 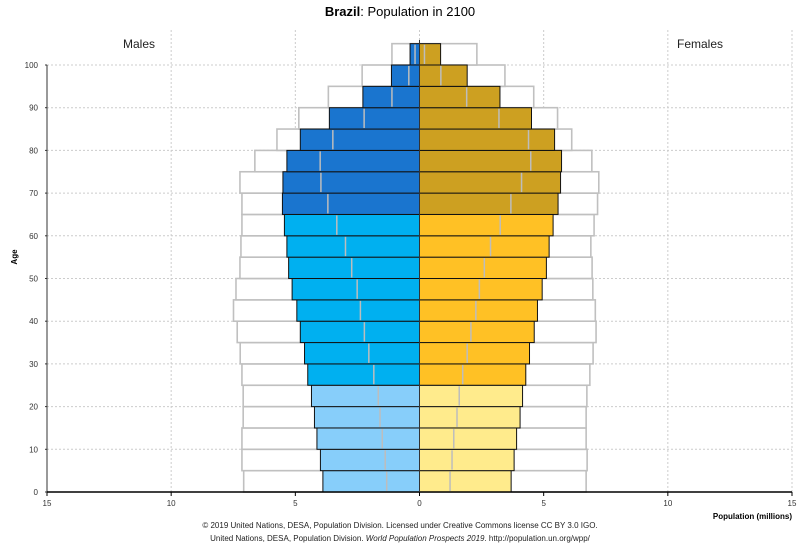 What do you see at coordinates (33, 449) in the screenshot?
I see `y-tick-label: 10` at bounding box center [33, 449].